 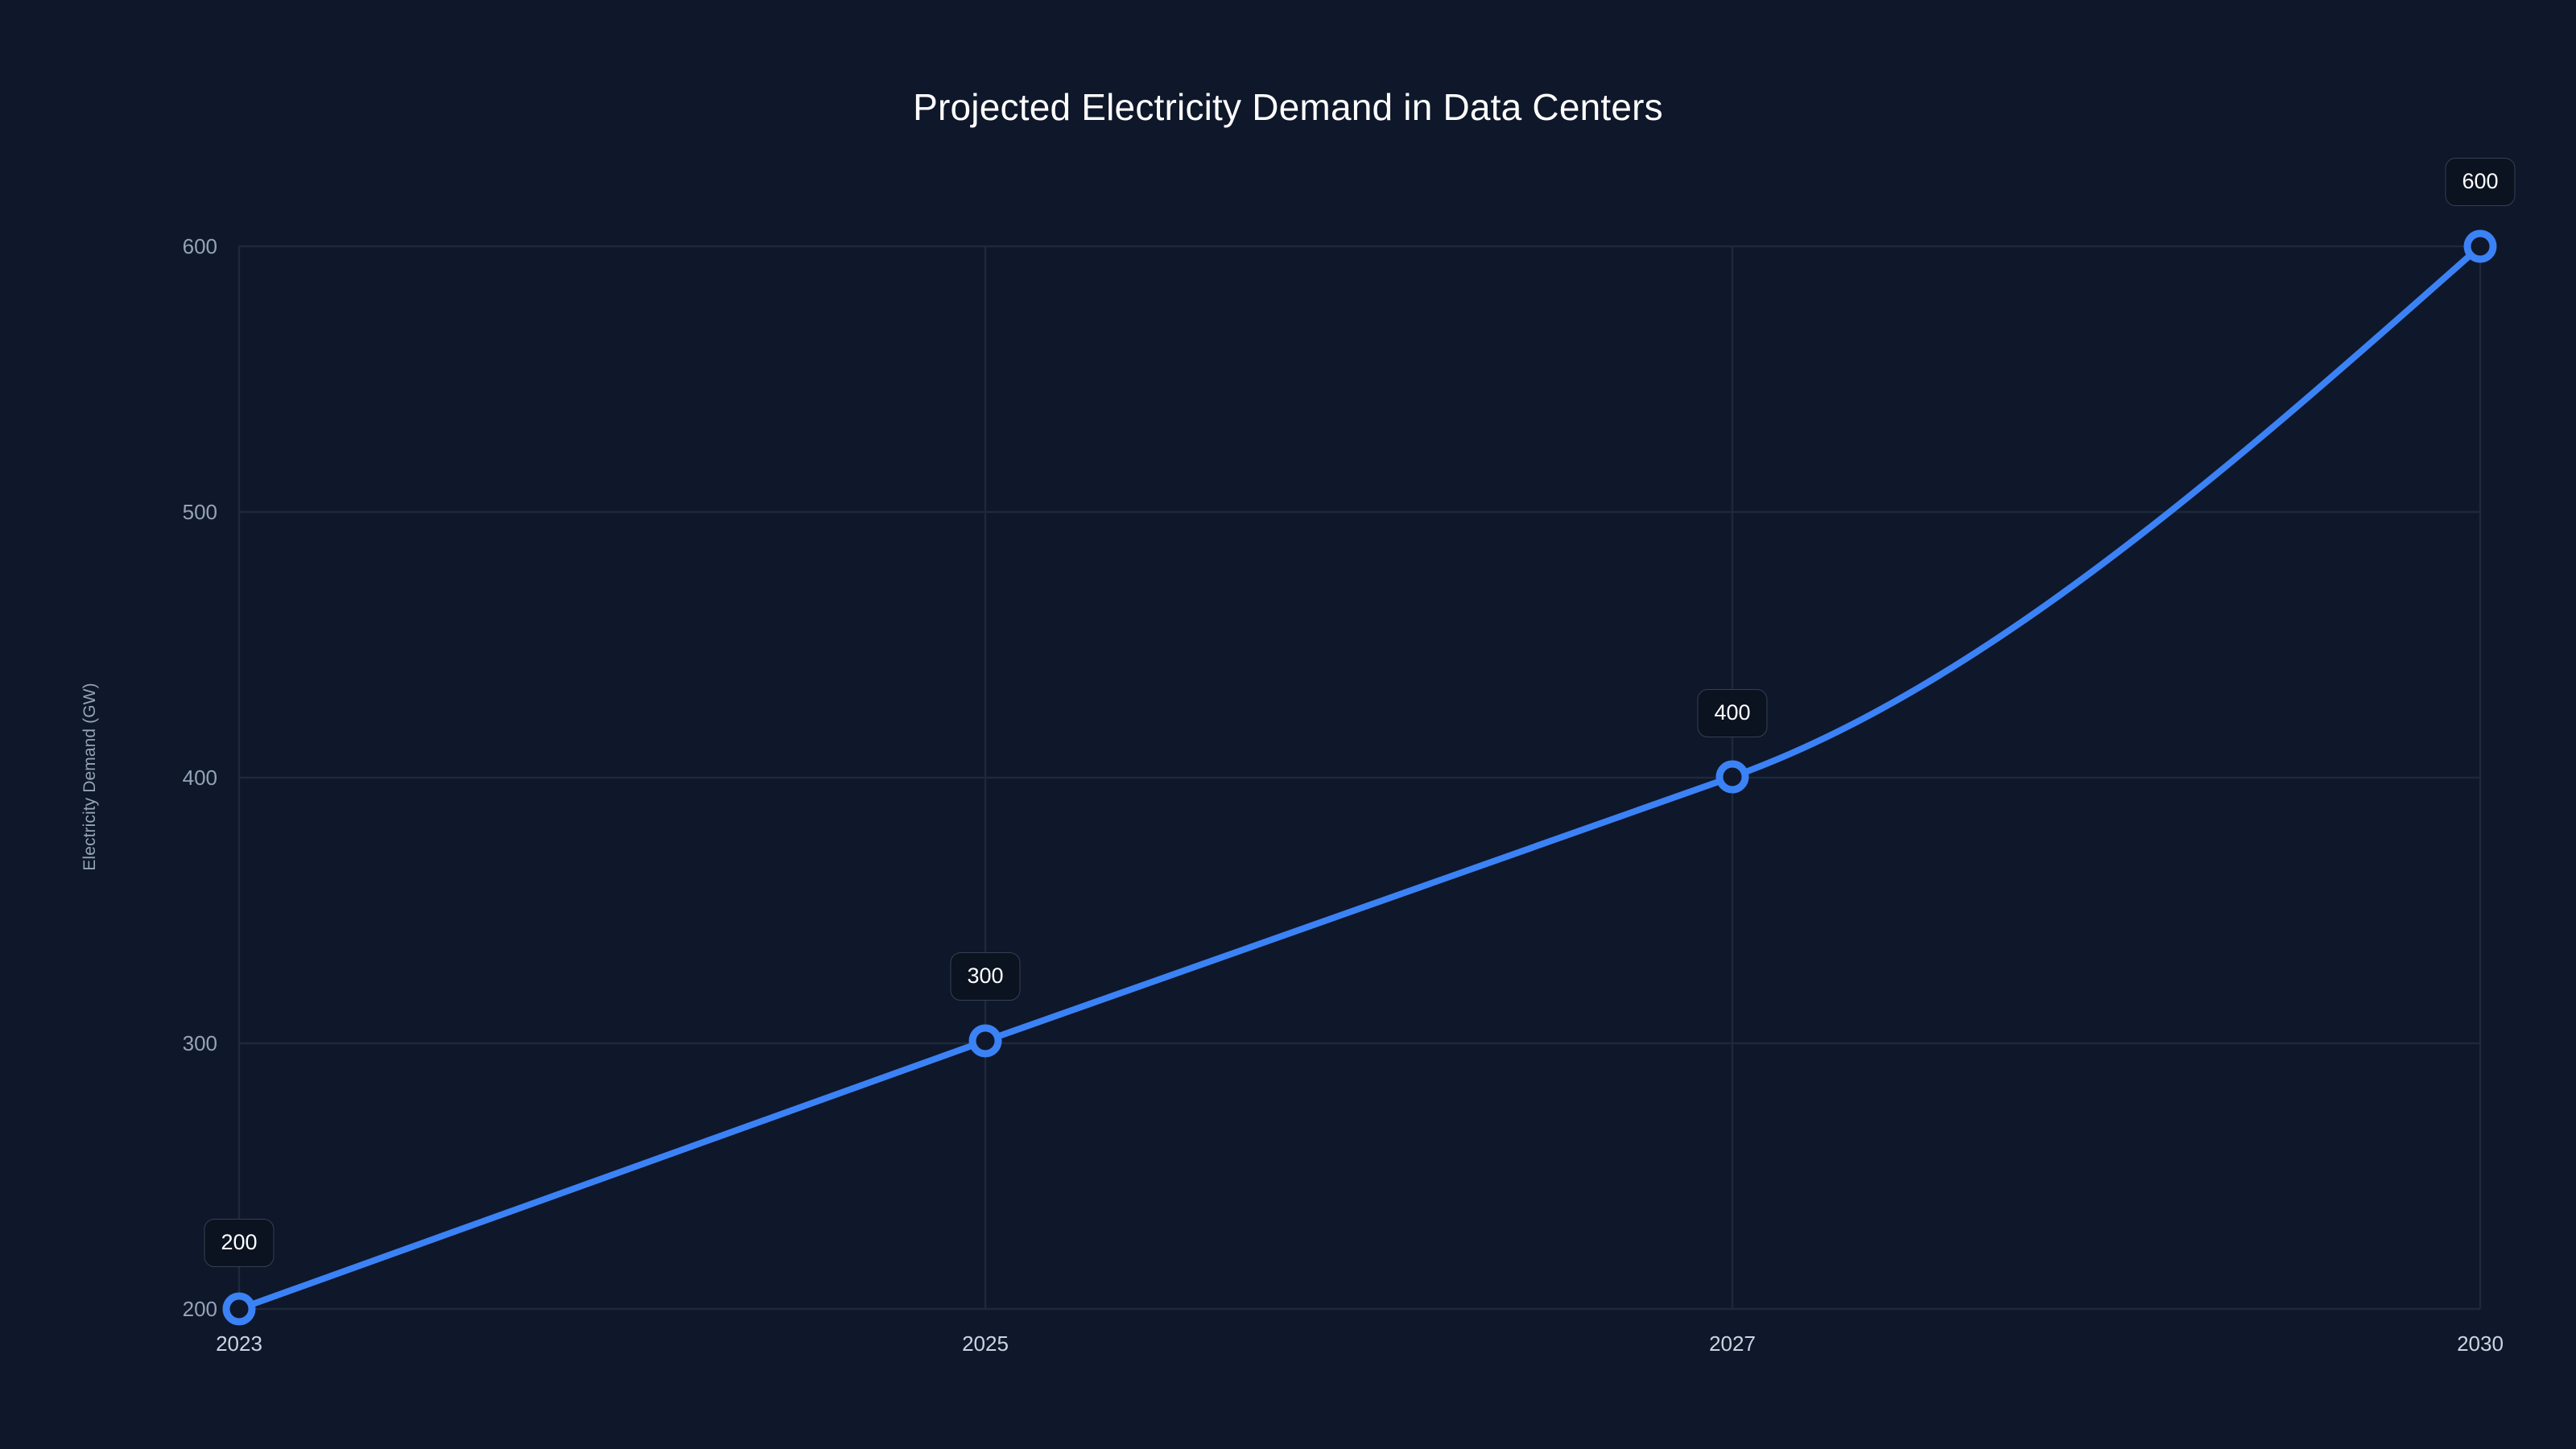 What do you see at coordinates (2480, 1343) in the screenshot?
I see `x-tick-label: 2030` at bounding box center [2480, 1343].